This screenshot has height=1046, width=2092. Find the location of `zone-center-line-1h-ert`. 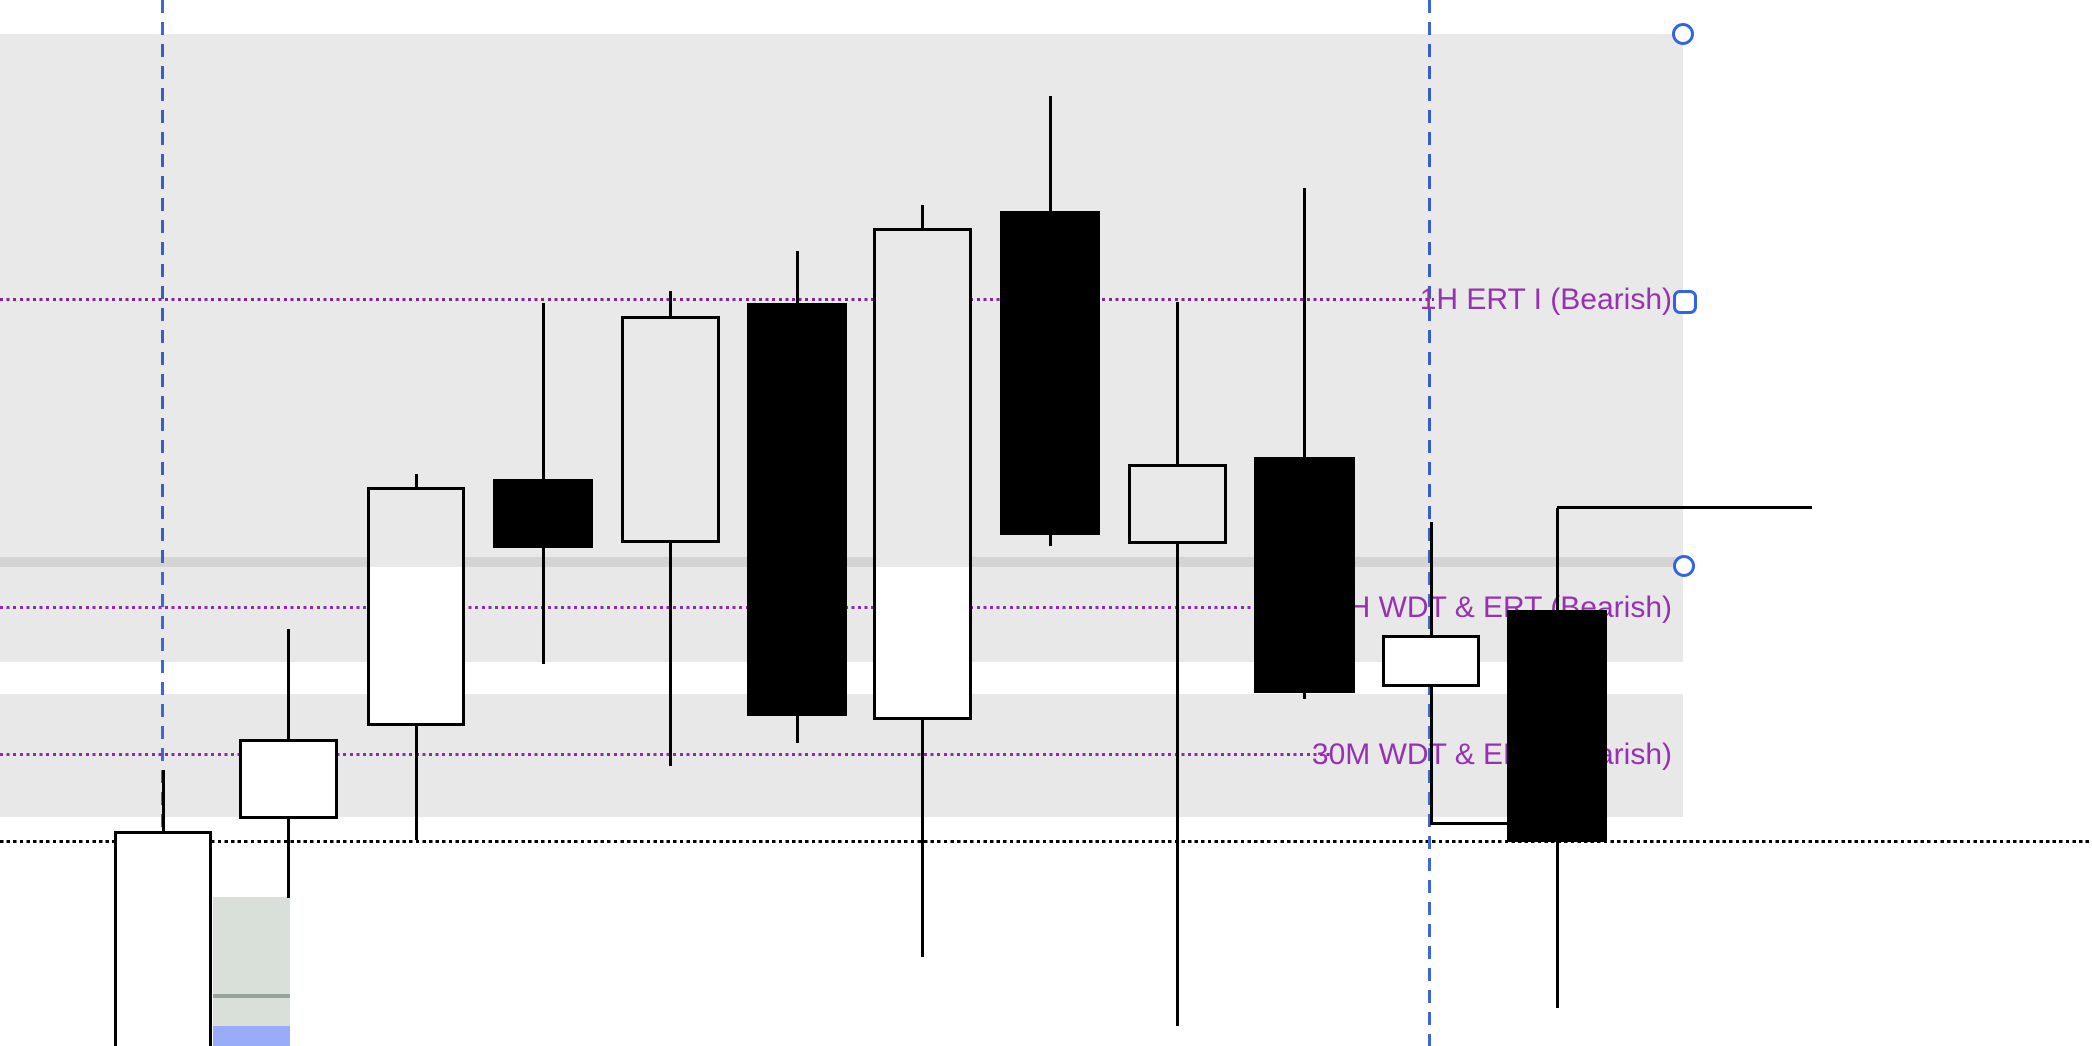

zone-center-line-1h-ert is located at coordinates (717, 299).